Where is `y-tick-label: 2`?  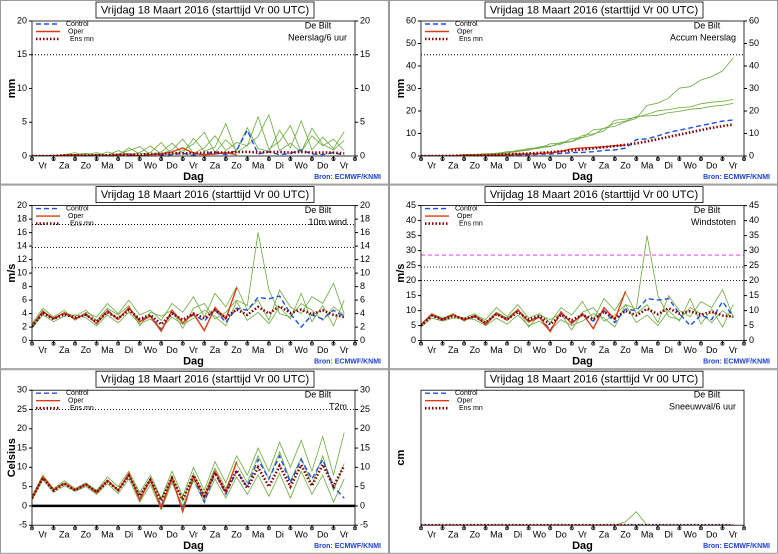 y-tick-label: 2 is located at coordinates (24, 326).